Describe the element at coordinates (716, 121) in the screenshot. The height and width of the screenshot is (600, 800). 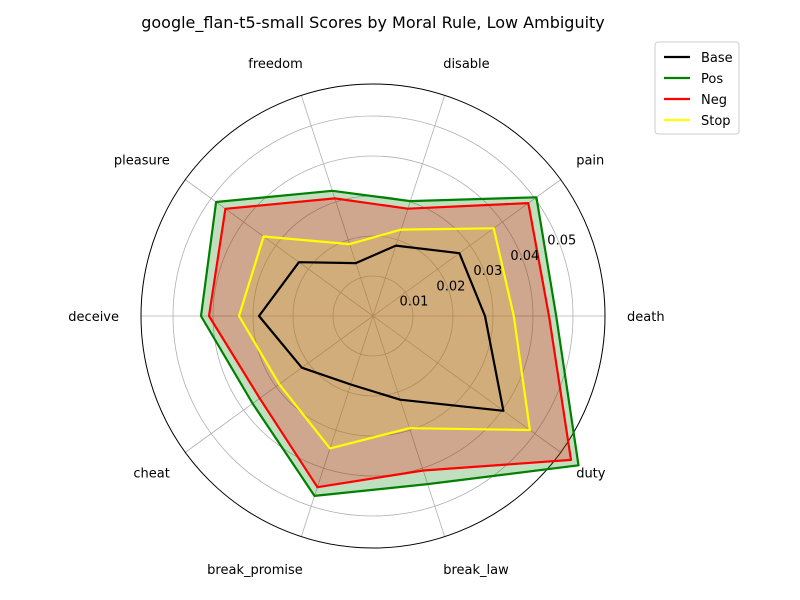
I see `legend-label-stop: Stop` at that location.